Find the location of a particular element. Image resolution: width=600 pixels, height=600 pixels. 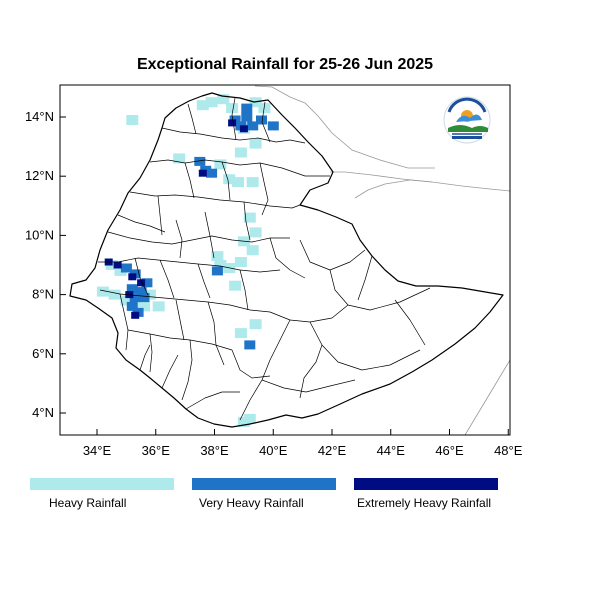

legend-swatch-very-heavy is located at coordinates (264, 484).